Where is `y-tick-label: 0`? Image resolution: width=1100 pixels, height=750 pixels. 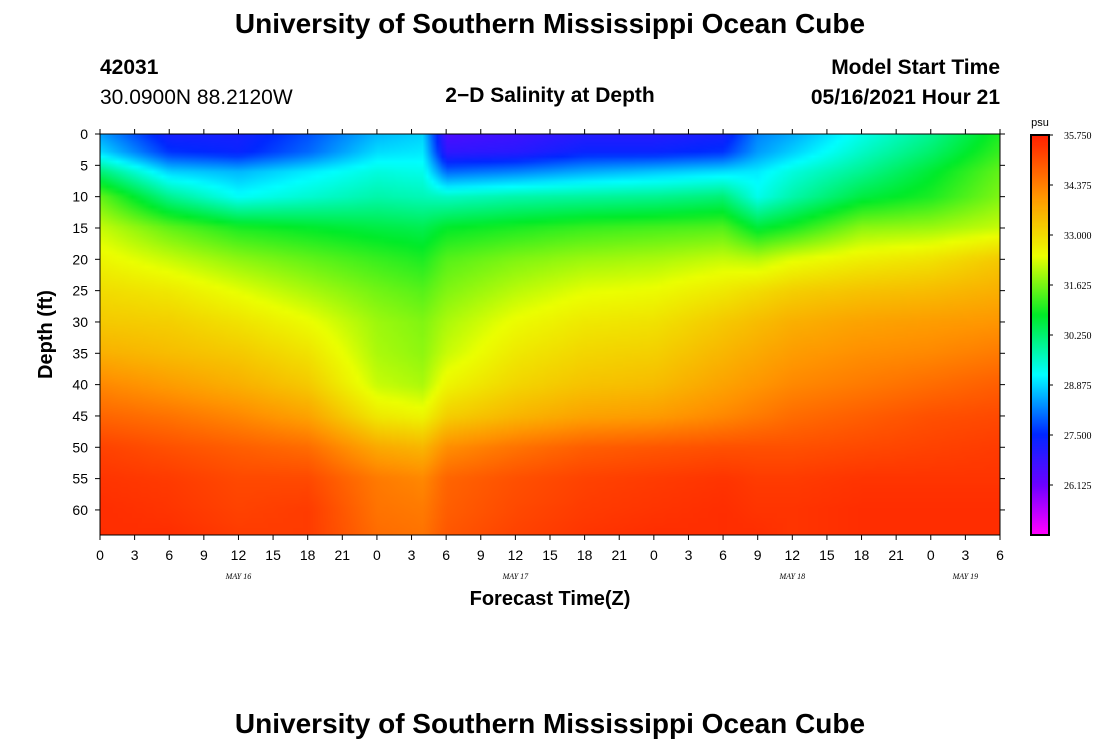
y-tick-label: 0 is located at coordinates (84, 134).